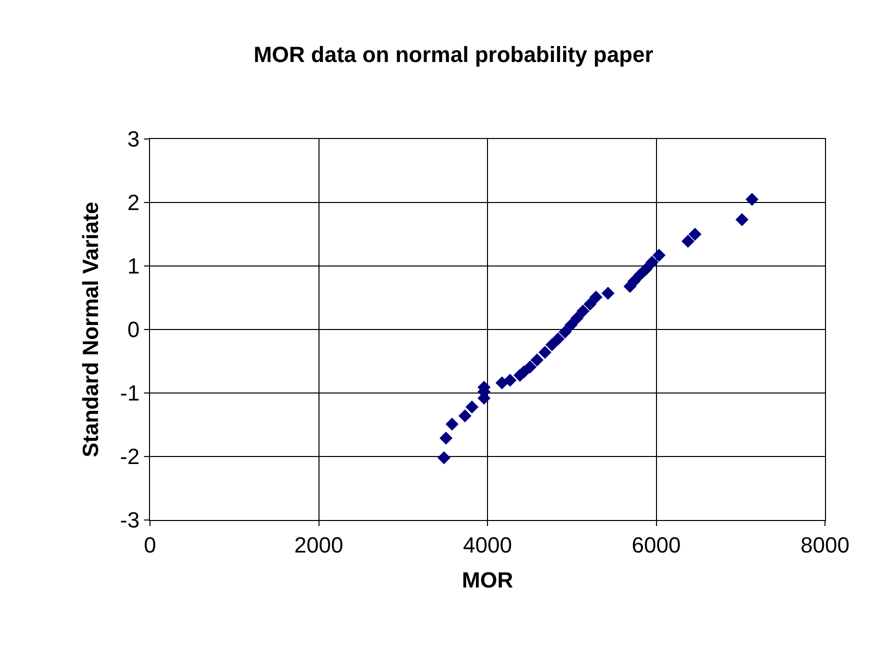 This screenshot has height=668, width=872. Describe the element at coordinates (90, 330) in the screenshot. I see `y-axis-title: Standard Normal Variate` at that location.